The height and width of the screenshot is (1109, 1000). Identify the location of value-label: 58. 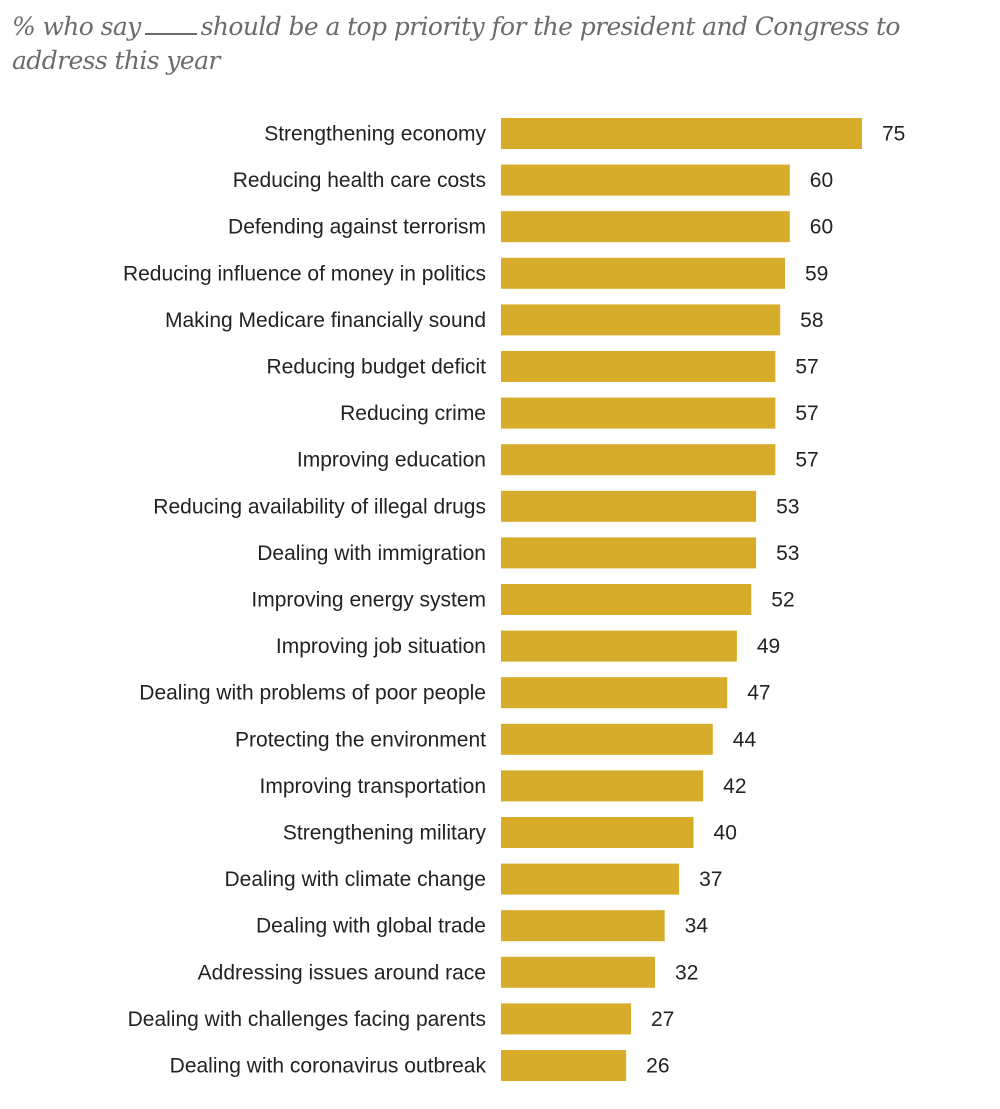
(811, 320).